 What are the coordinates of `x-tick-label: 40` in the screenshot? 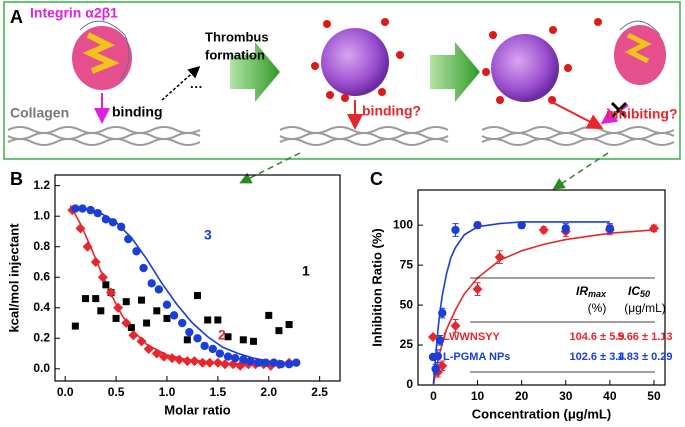 It's located at (610, 396).